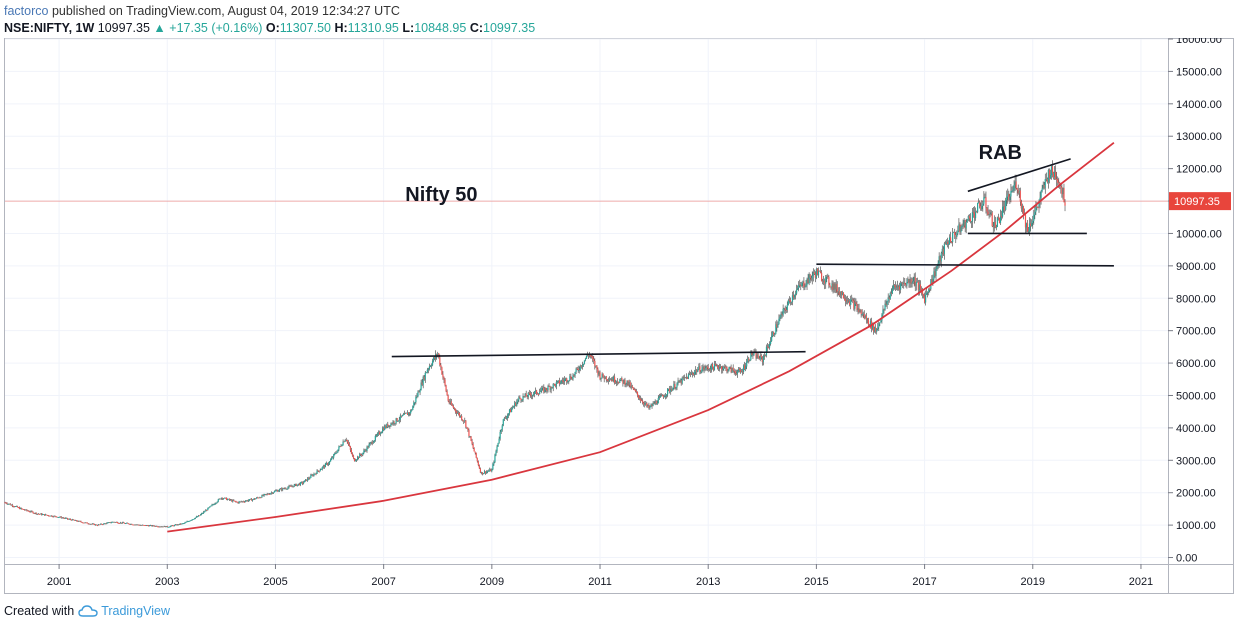  I want to click on annotation-label: Nifty 50, so click(441, 195).